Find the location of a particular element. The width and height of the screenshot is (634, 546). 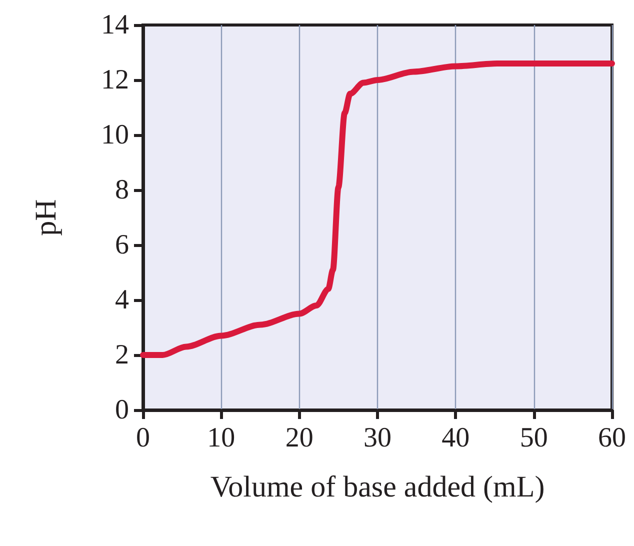

x-tick-label: 50 is located at coordinates (534, 438).